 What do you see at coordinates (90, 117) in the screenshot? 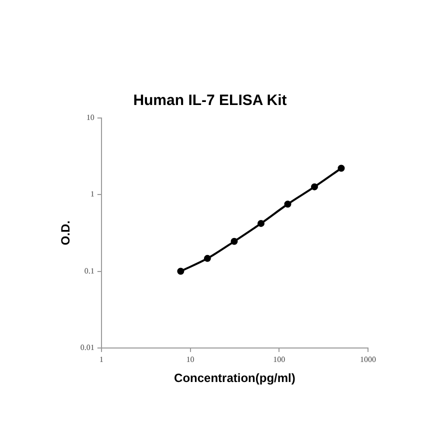
I see `y-tick-label: 10` at bounding box center [90, 117].